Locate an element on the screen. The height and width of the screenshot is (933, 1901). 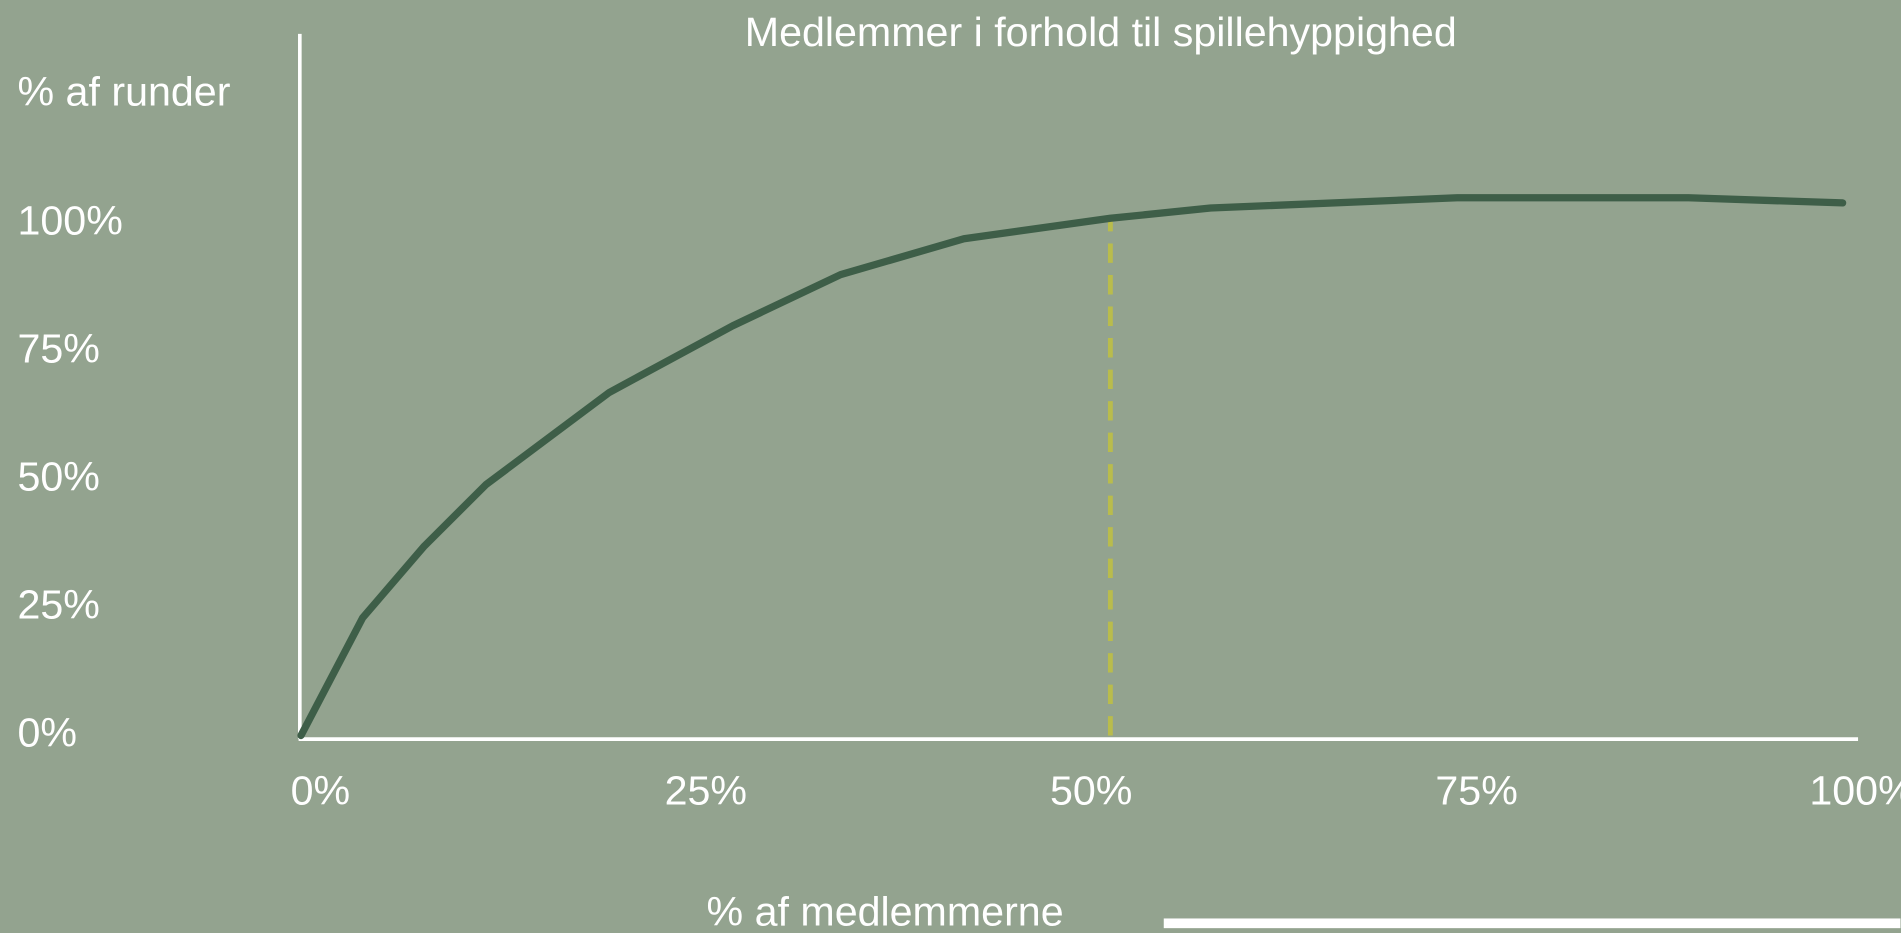
y-tick-label: 75% is located at coordinates (59, 348).